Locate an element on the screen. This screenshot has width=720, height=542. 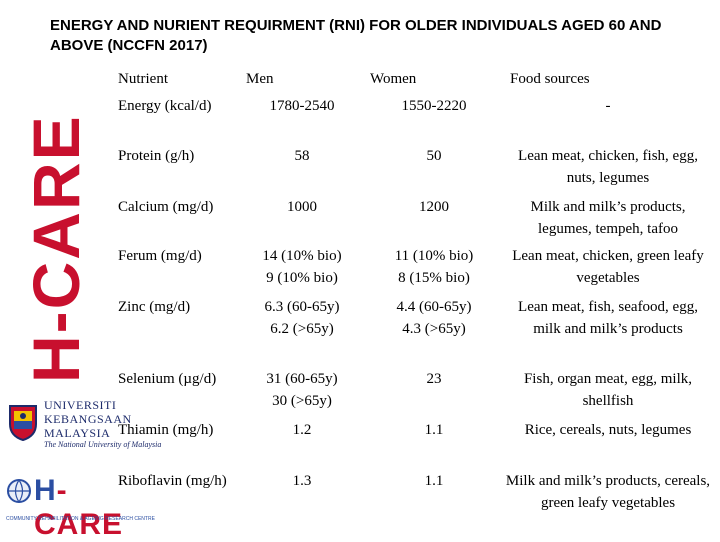
h-care-vertical-logo-text: H-CARE is located at coordinates (56, 248).